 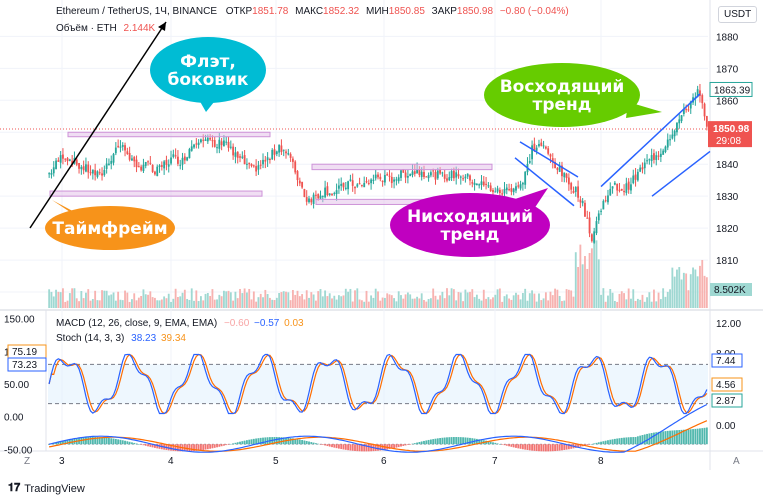 I want to click on stoch-label: Stoch (14, 3, 3), so click(x=90, y=338).